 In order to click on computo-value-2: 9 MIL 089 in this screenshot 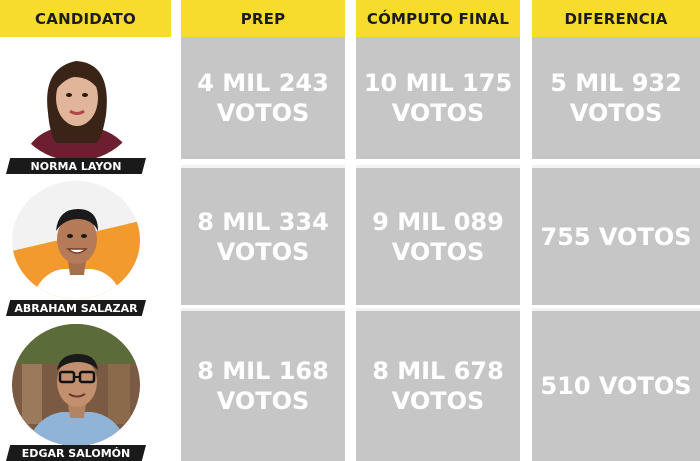, I will do `click(438, 221)`.